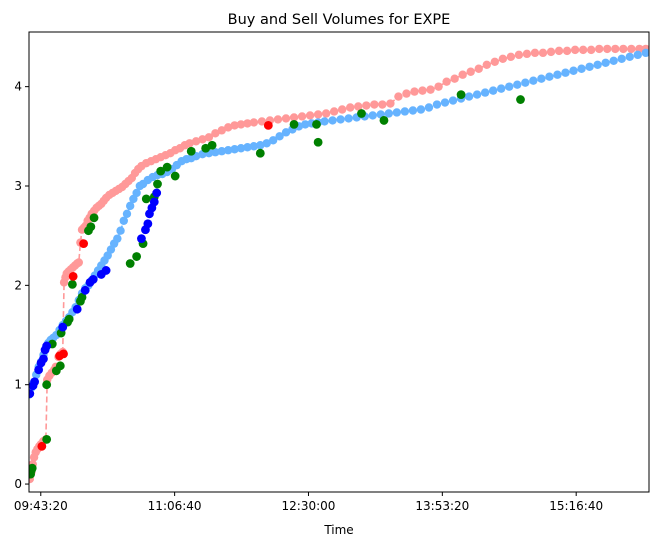 The width and height of the screenshot is (662, 547). I want to click on x-tick-label: 15:16:40, so click(576, 506).